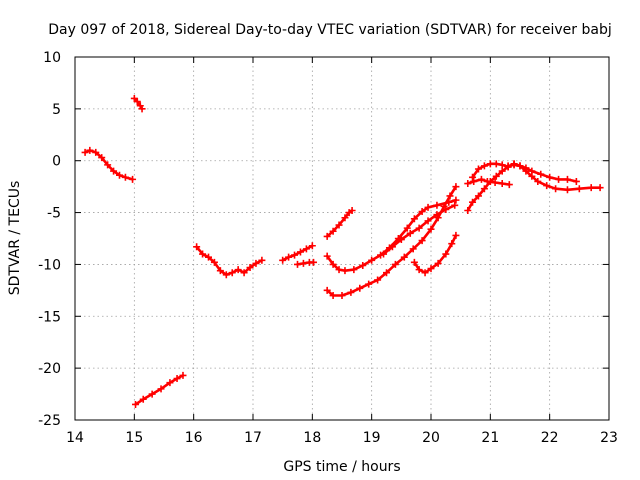  I want to click on y-tick-labels: -25 -20 -15 -10 -5 0 5 10, so click(49, 239).